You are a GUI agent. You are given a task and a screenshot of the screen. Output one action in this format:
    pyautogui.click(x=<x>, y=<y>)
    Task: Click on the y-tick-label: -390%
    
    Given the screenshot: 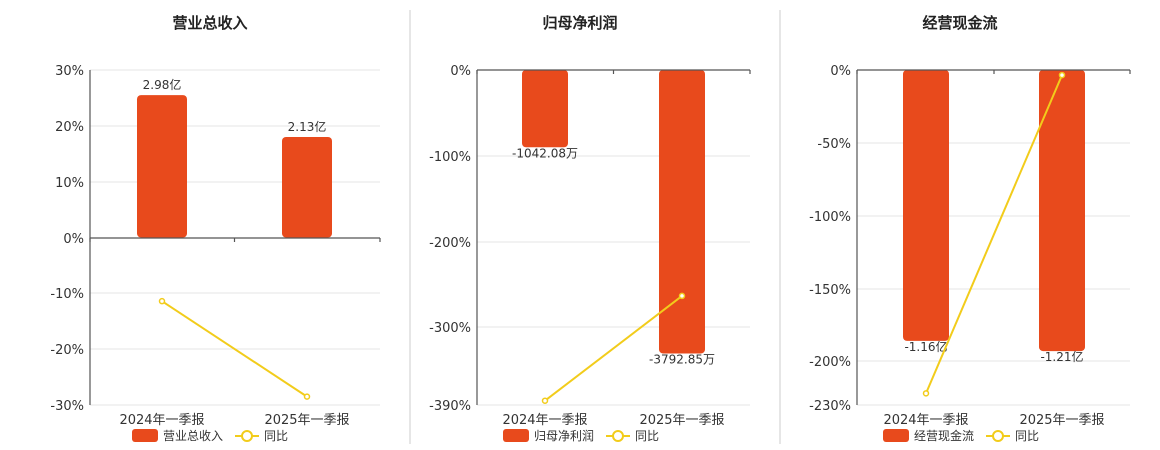 What is the action you would take?
    pyautogui.click(x=450, y=406)
    